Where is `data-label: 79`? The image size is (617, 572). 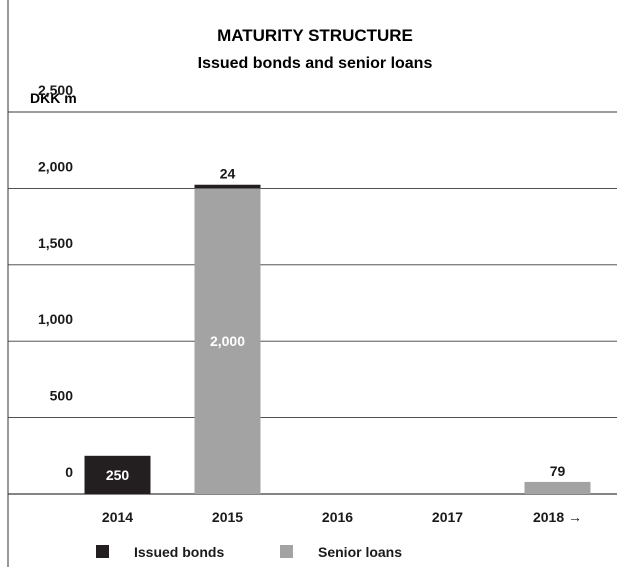
data-label: 79 is located at coordinates (558, 471).